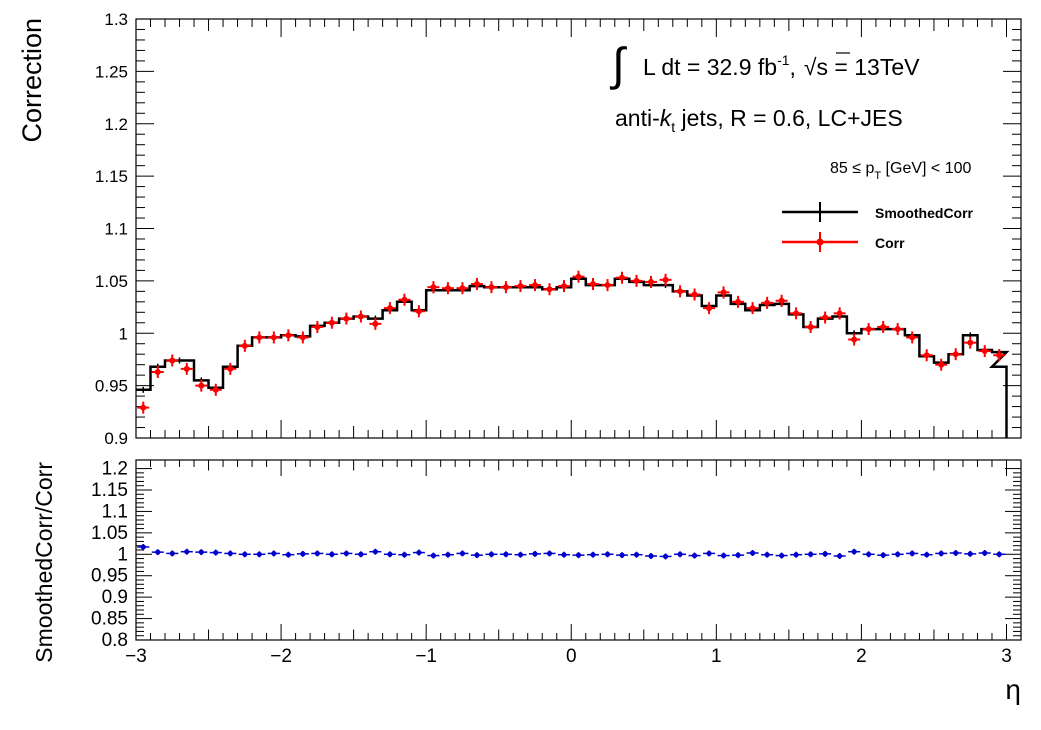 The image size is (1041, 730). Describe the element at coordinates (571, 656) in the screenshot. I see `x-tick-label: 0` at that location.